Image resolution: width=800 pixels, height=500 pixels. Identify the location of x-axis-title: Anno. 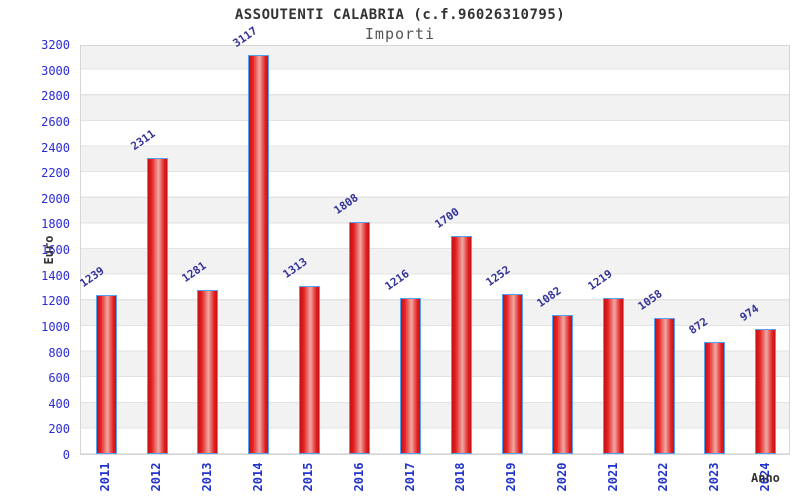
(765, 478).